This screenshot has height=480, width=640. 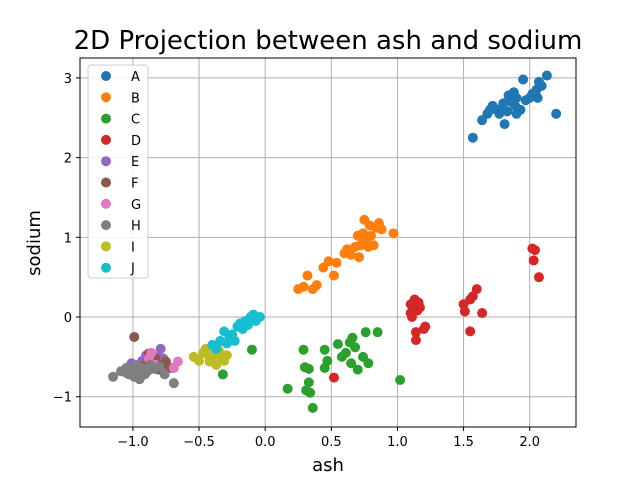 What do you see at coordinates (133, 442) in the screenshot?
I see `x-tick-label: −1.0` at bounding box center [133, 442].